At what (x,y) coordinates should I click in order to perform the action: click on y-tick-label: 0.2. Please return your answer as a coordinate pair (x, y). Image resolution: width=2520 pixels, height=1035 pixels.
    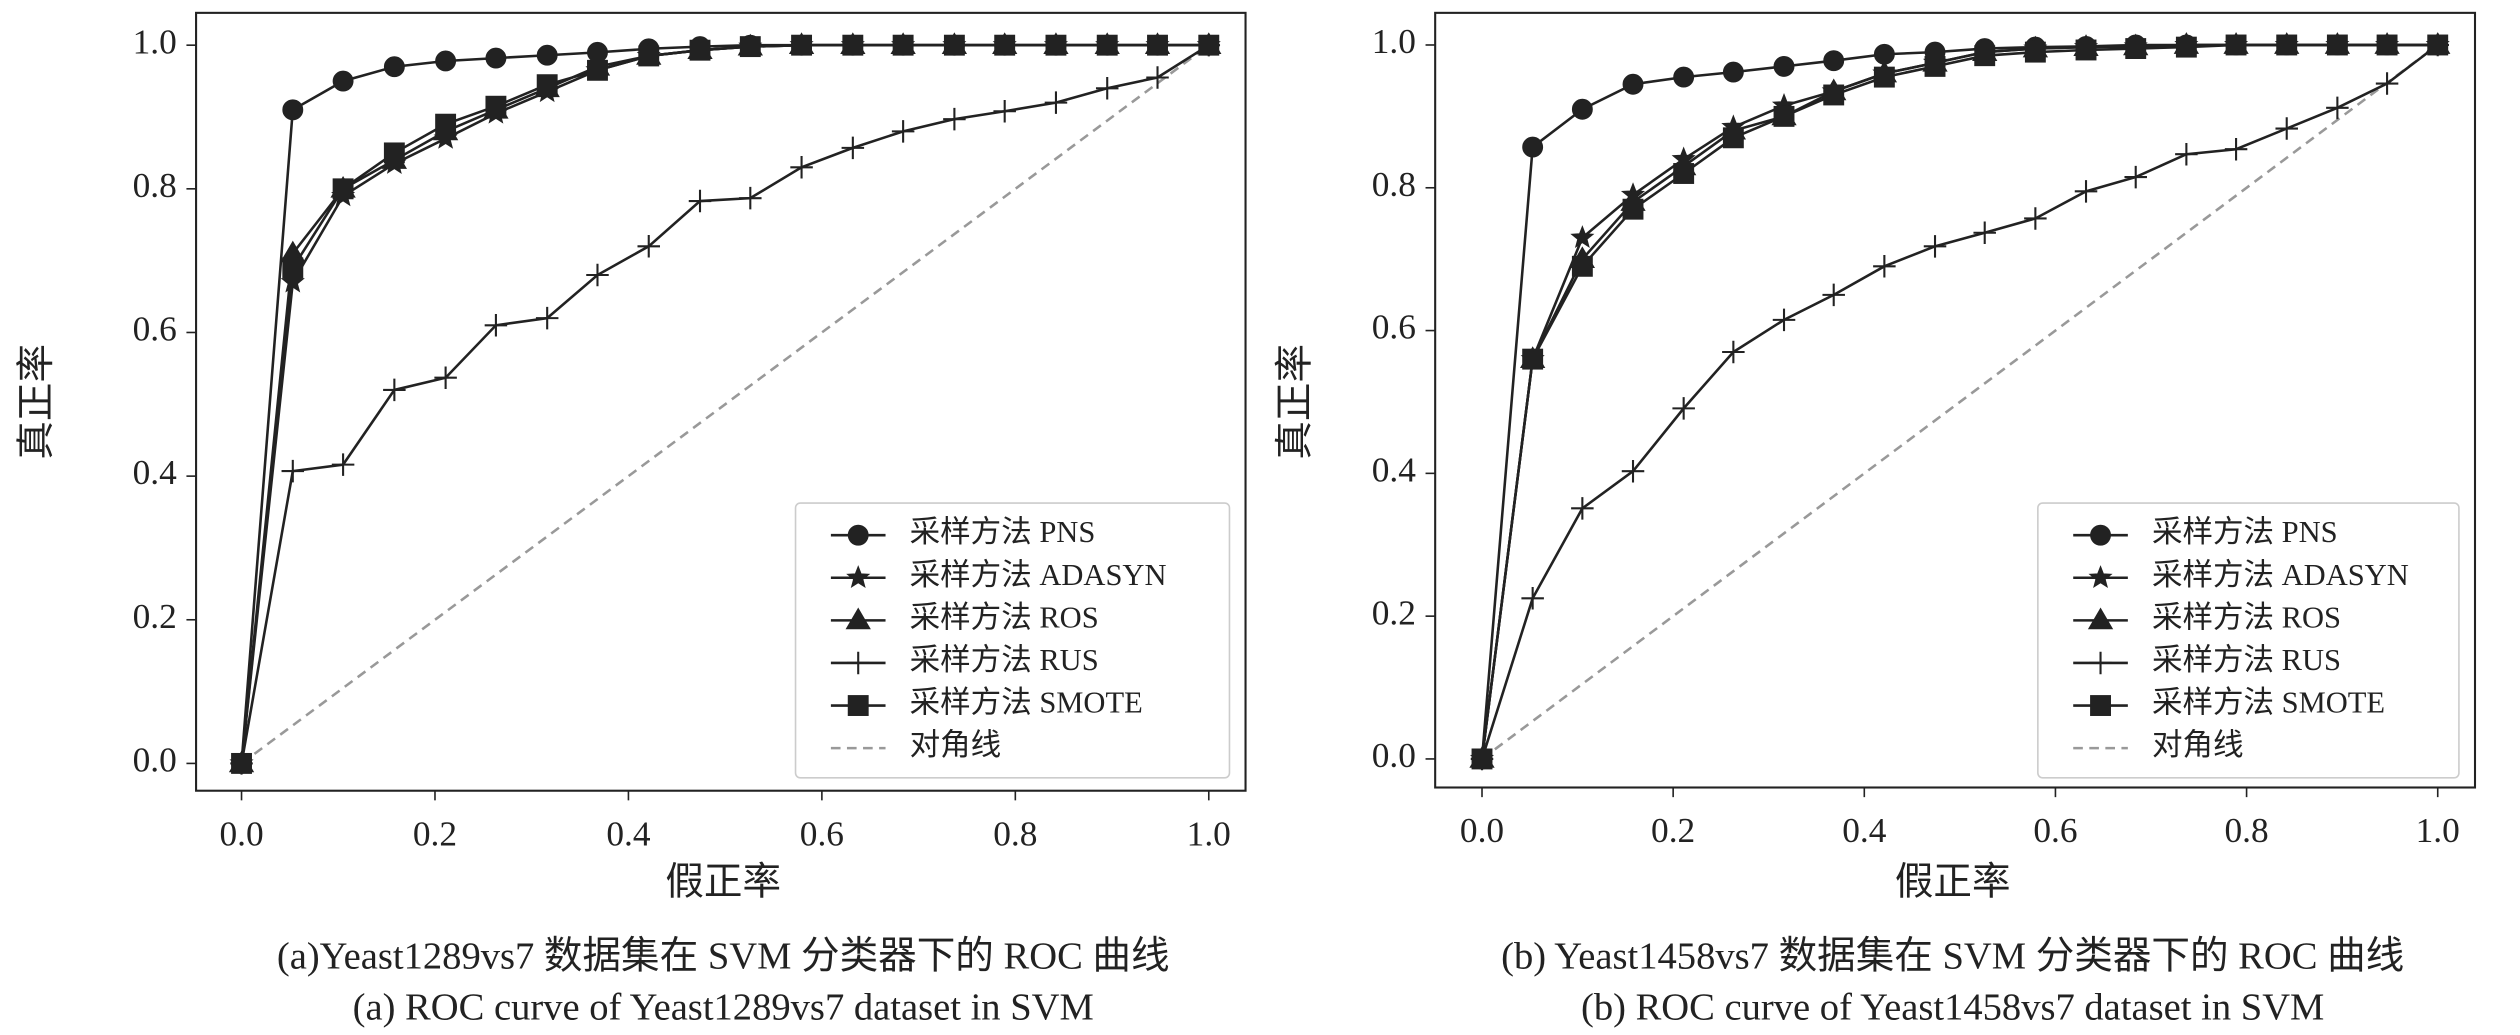
    Looking at the image, I should click on (155, 616).